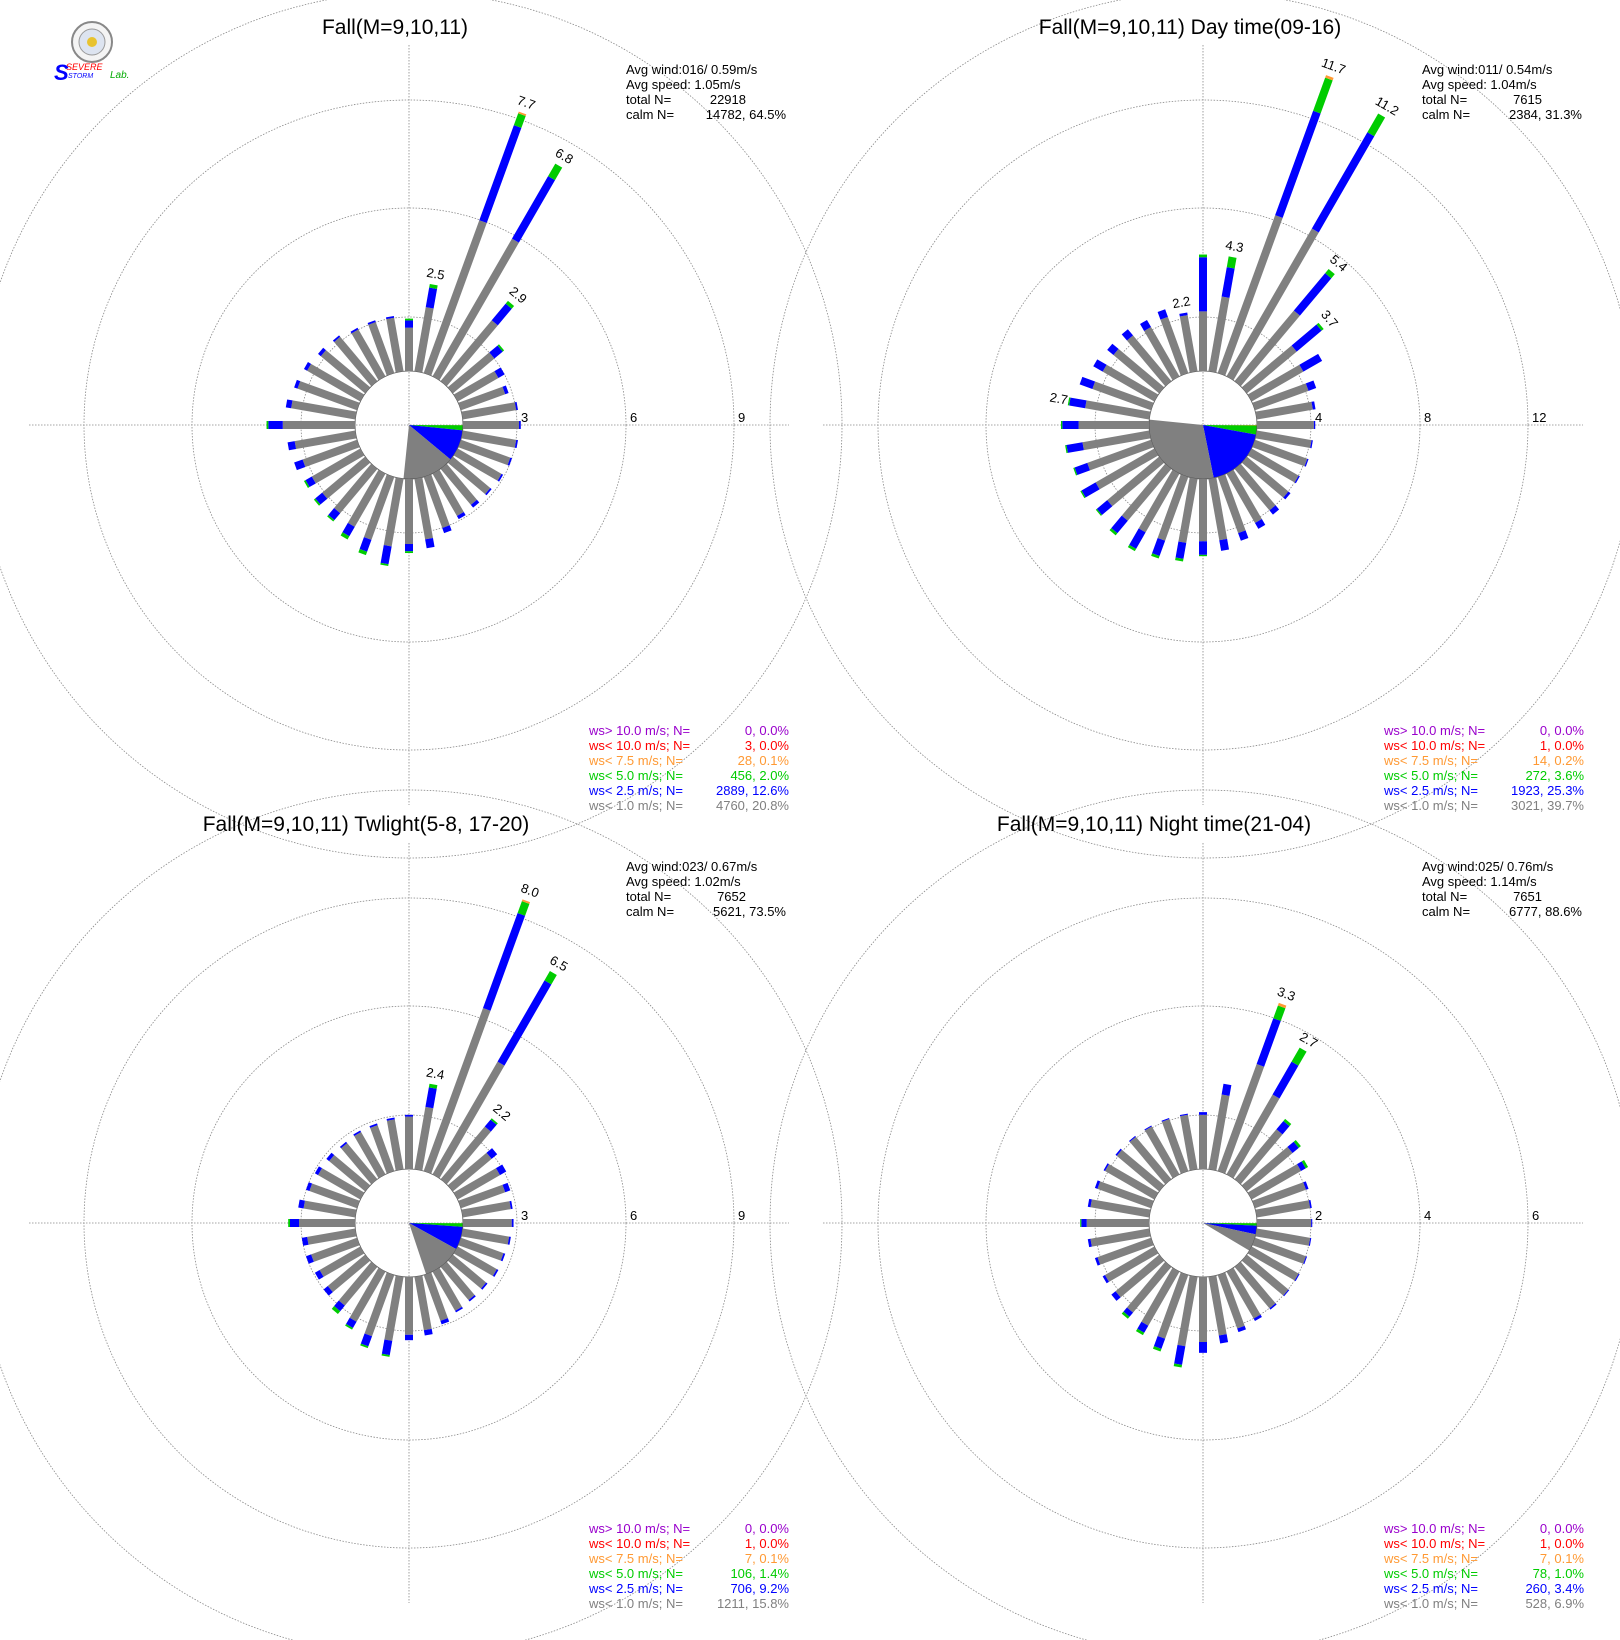 Image resolution: width=1620 pixels, height=1640 pixels. What do you see at coordinates (119, 75) in the screenshot?
I see `logo-text-lab: Lab.` at bounding box center [119, 75].